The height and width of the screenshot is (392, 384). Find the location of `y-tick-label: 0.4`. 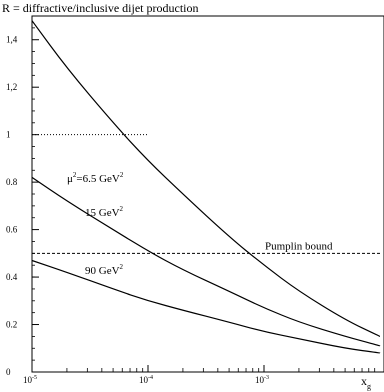

y-tick-label: 0.4 is located at coordinates (12, 277).